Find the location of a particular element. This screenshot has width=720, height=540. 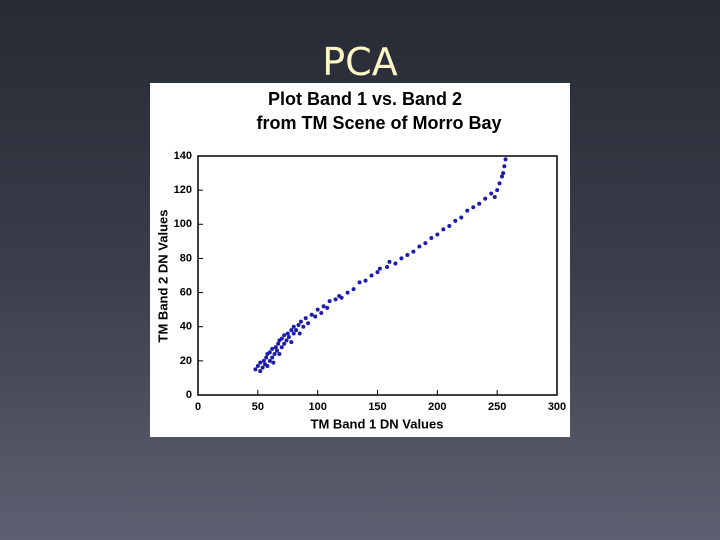

x-tick-label: 150 is located at coordinates (377, 407).